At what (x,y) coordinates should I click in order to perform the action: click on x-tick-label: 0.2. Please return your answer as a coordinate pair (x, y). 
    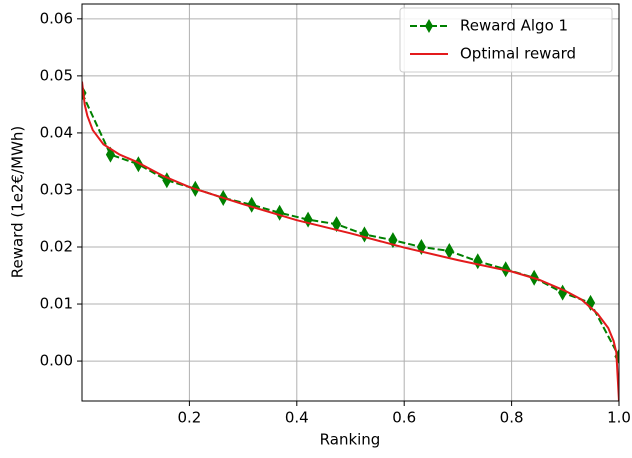
    Looking at the image, I should click on (189, 418).